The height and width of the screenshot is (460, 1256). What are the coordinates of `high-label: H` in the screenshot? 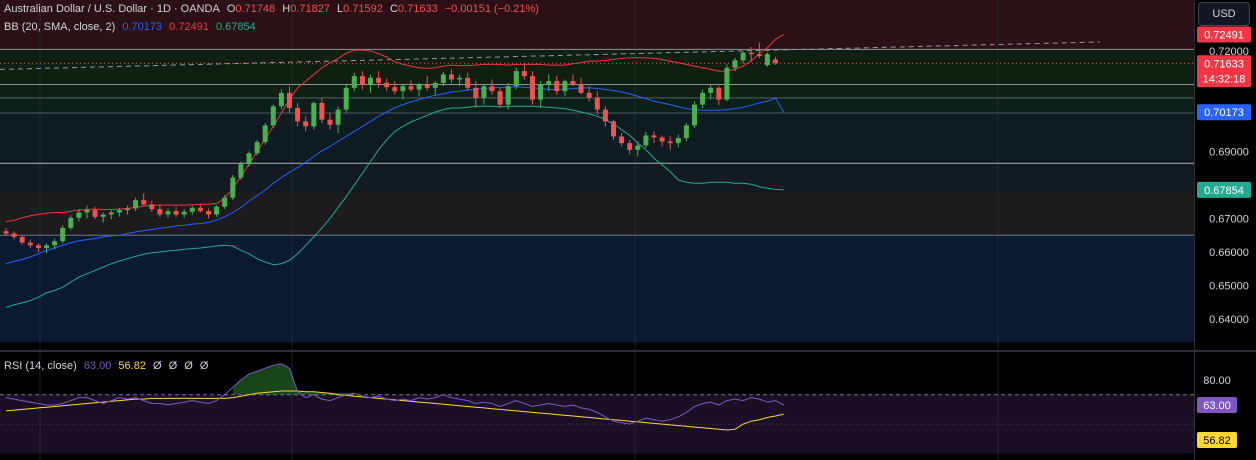 It's located at (286, 9).